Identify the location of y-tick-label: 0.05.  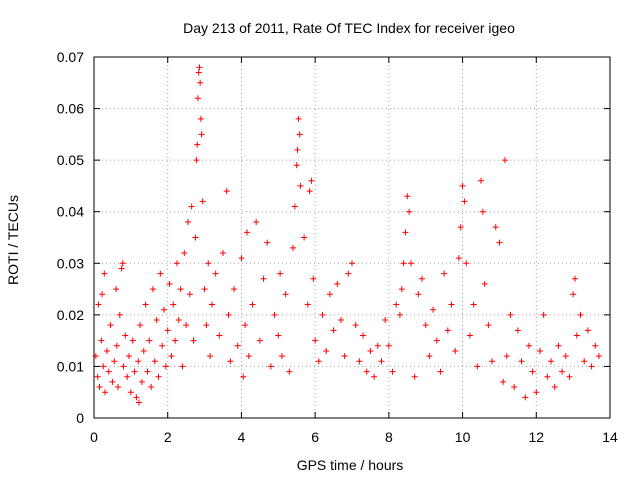
(70, 160).